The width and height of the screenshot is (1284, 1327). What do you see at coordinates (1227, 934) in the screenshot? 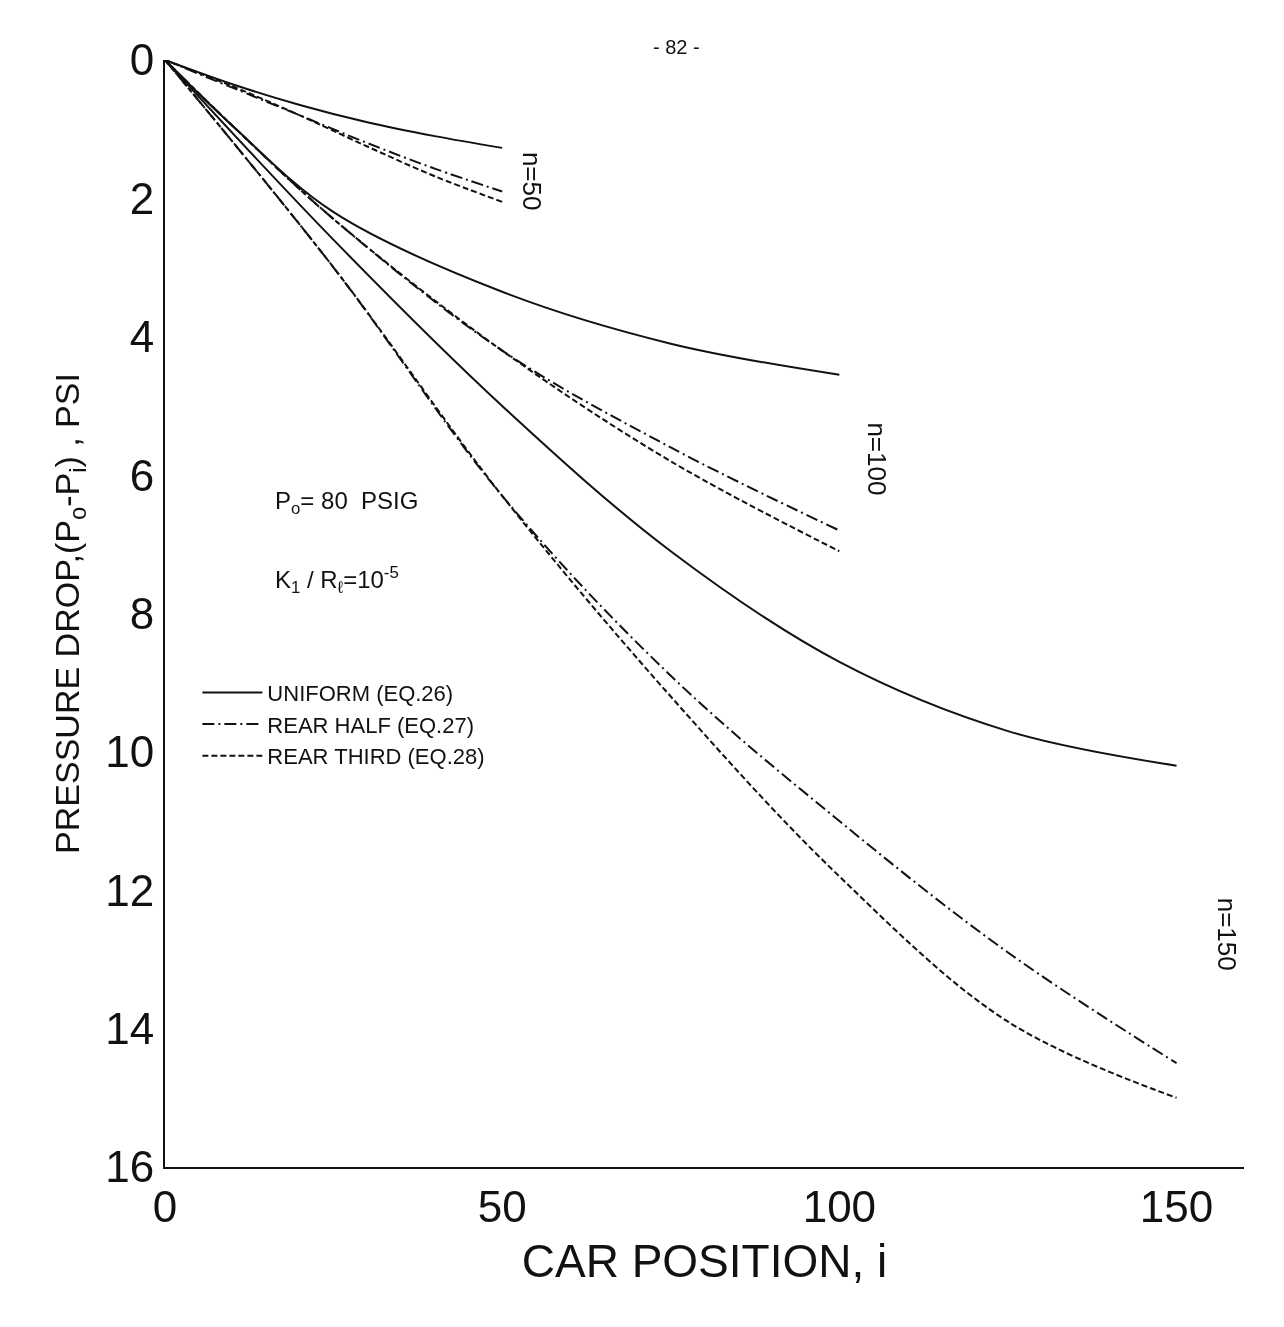
I see `annotation: n=150` at bounding box center [1227, 934].